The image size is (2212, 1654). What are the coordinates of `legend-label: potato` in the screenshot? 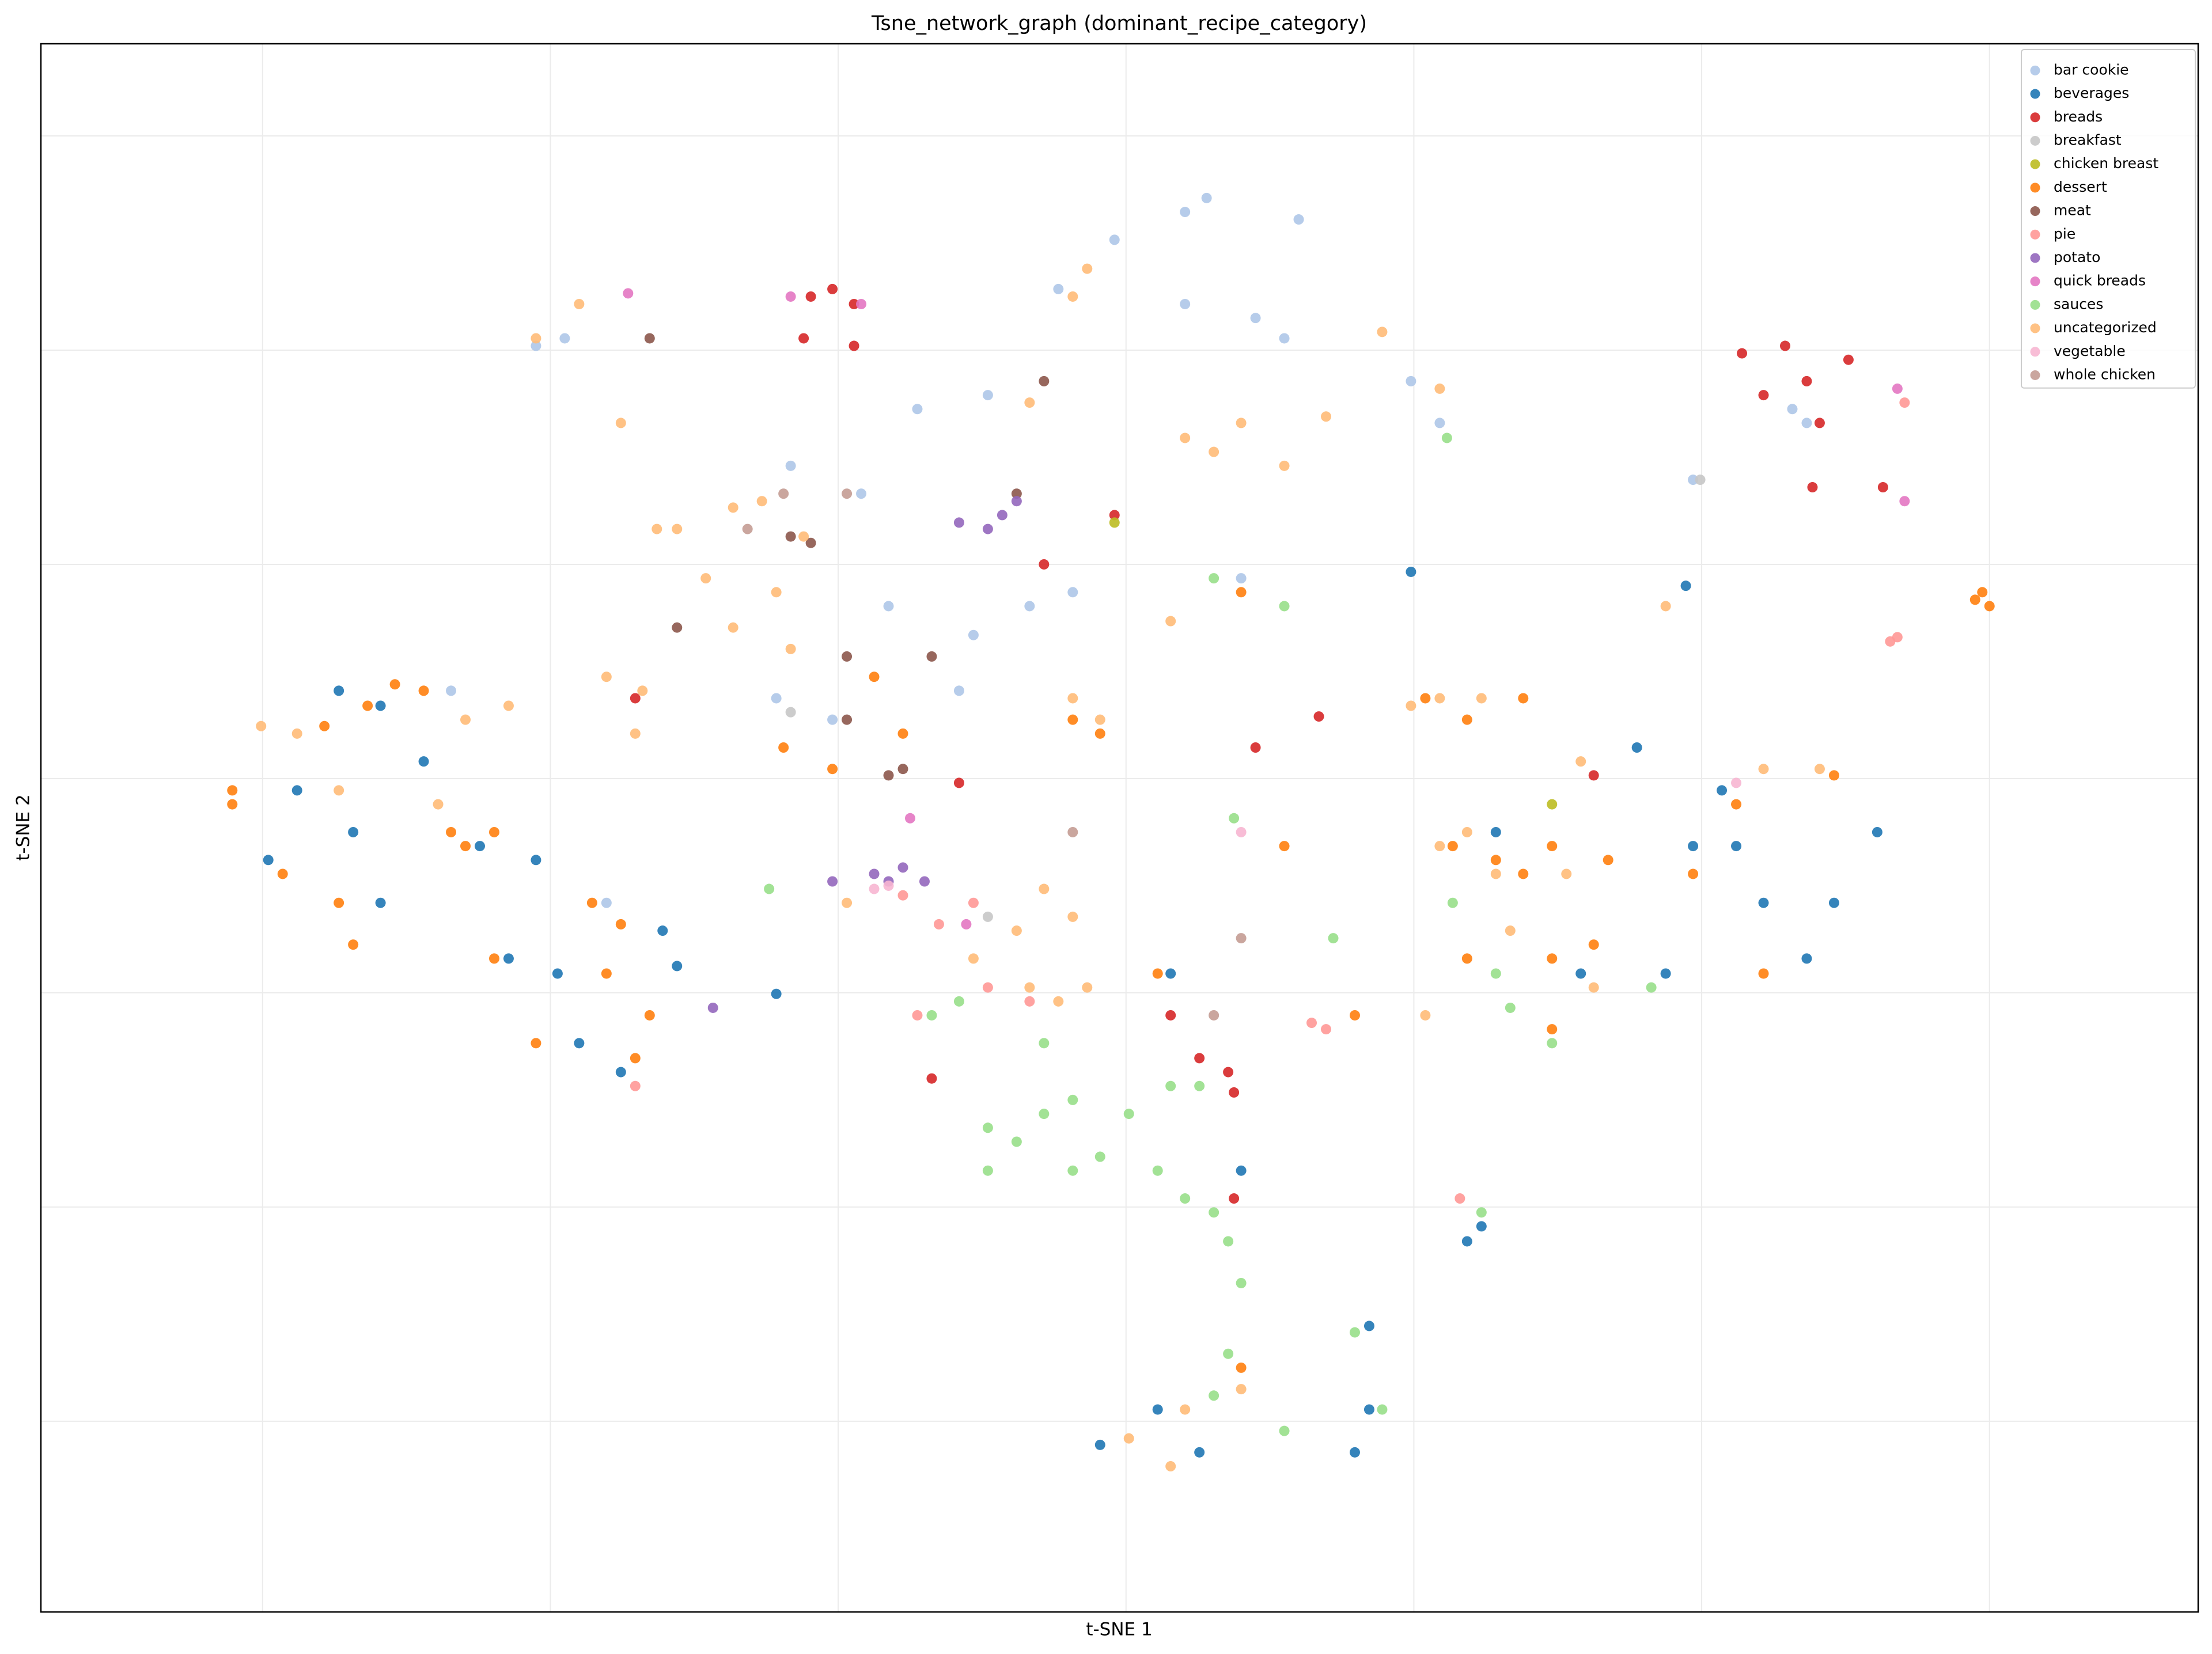 It's located at (2077, 257).